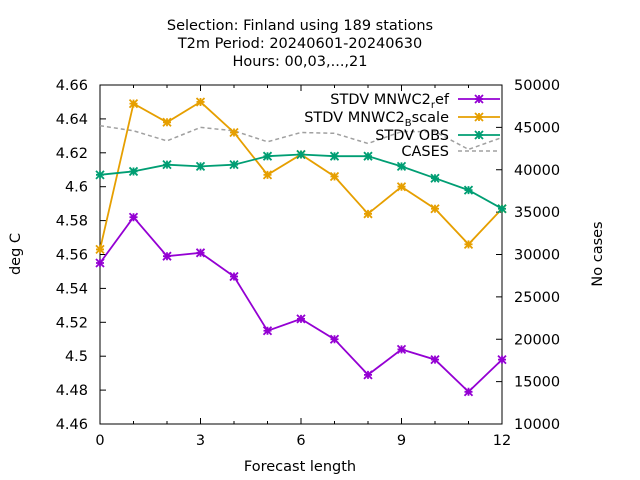 The image size is (640, 480). What do you see at coordinates (72, 256) in the screenshot?
I see `y-tick-label: 4.56` at bounding box center [72, 256].